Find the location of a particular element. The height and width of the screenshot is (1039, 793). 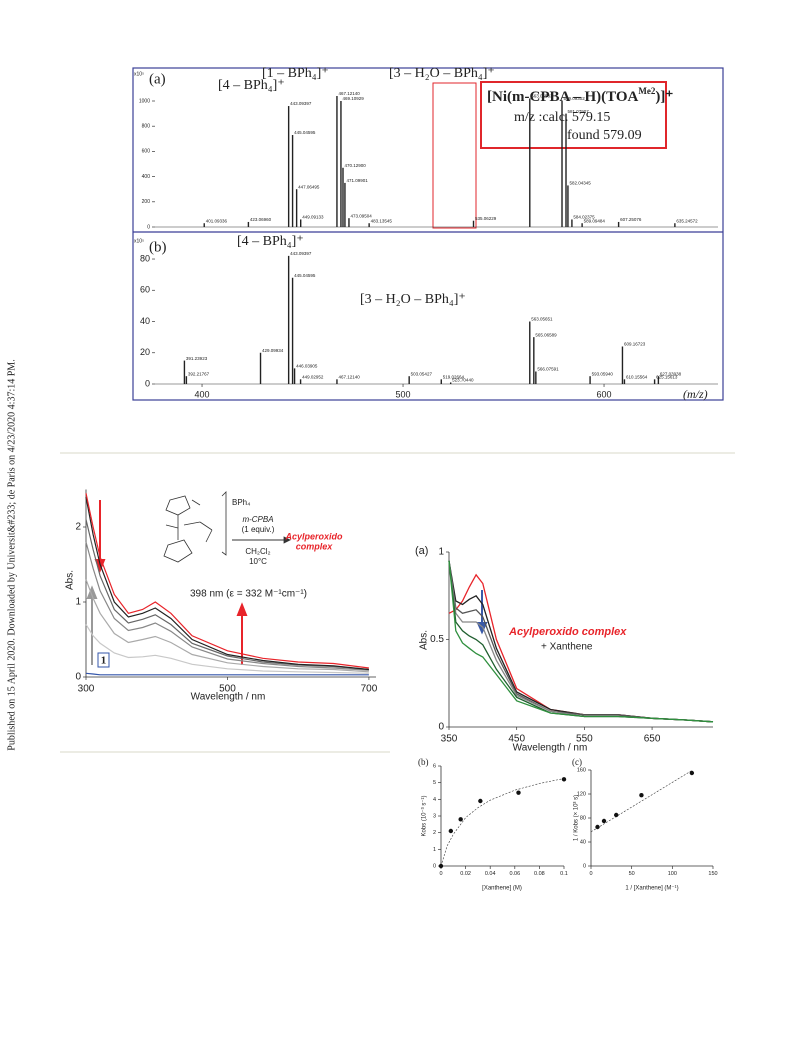

y-tick-label: 800 is located at coordinates (146, 127).